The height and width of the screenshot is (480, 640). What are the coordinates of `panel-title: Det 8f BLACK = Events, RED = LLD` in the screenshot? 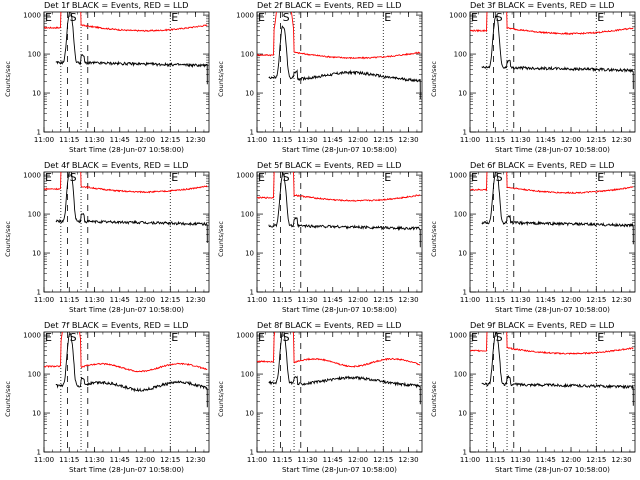 It's located at (329, 325).